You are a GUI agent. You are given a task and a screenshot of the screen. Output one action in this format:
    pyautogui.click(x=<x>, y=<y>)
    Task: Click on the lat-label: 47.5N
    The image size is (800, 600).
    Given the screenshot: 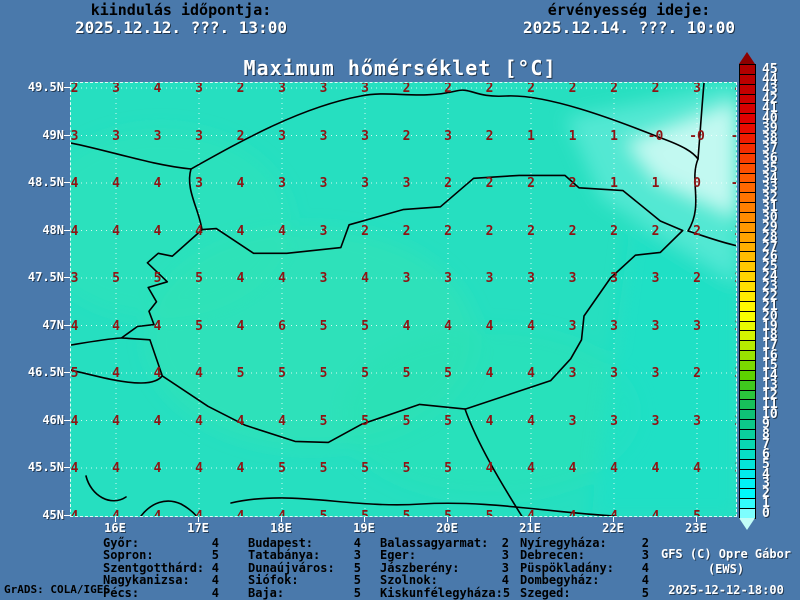 What is the action you would take?
    pyautogui.click(x=45, y=277)
    